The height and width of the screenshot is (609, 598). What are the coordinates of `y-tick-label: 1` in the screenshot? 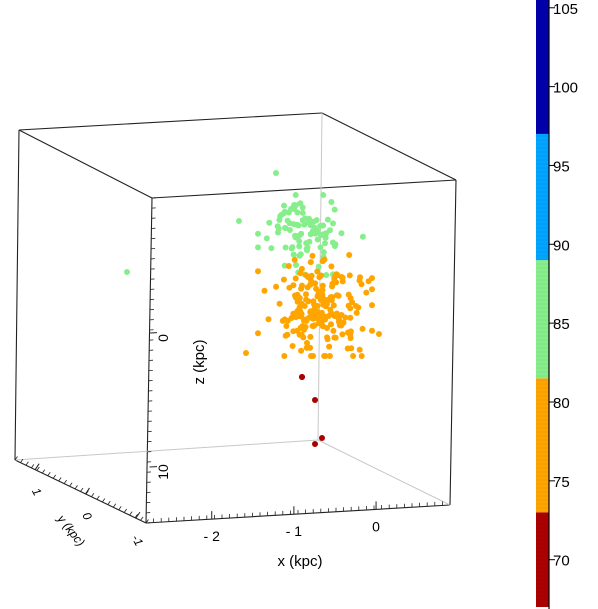 It's located at (37, 492).